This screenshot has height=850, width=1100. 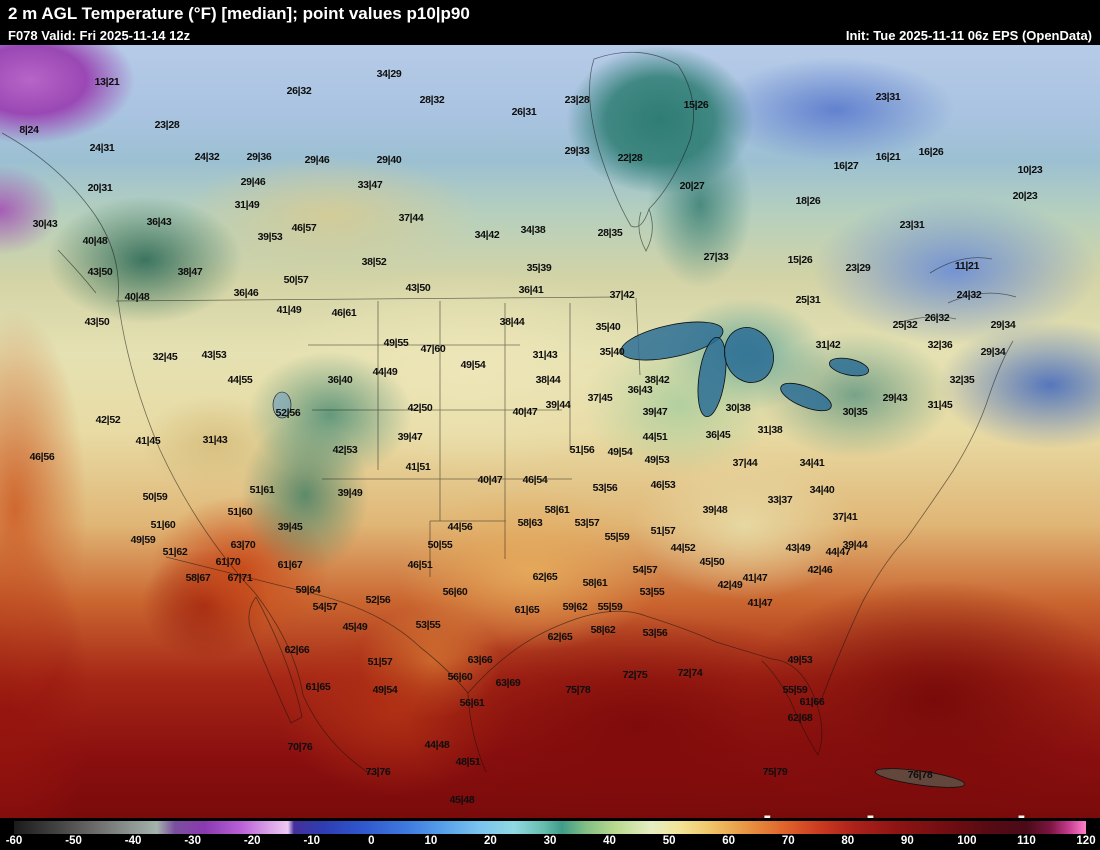 I want to click on baja-peninsula, so click(x=275, y=660).